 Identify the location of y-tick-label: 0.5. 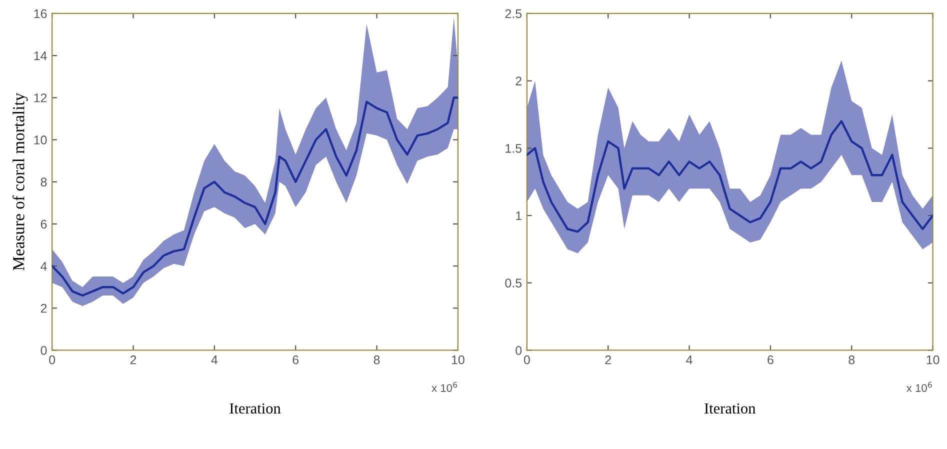
(513, 283).